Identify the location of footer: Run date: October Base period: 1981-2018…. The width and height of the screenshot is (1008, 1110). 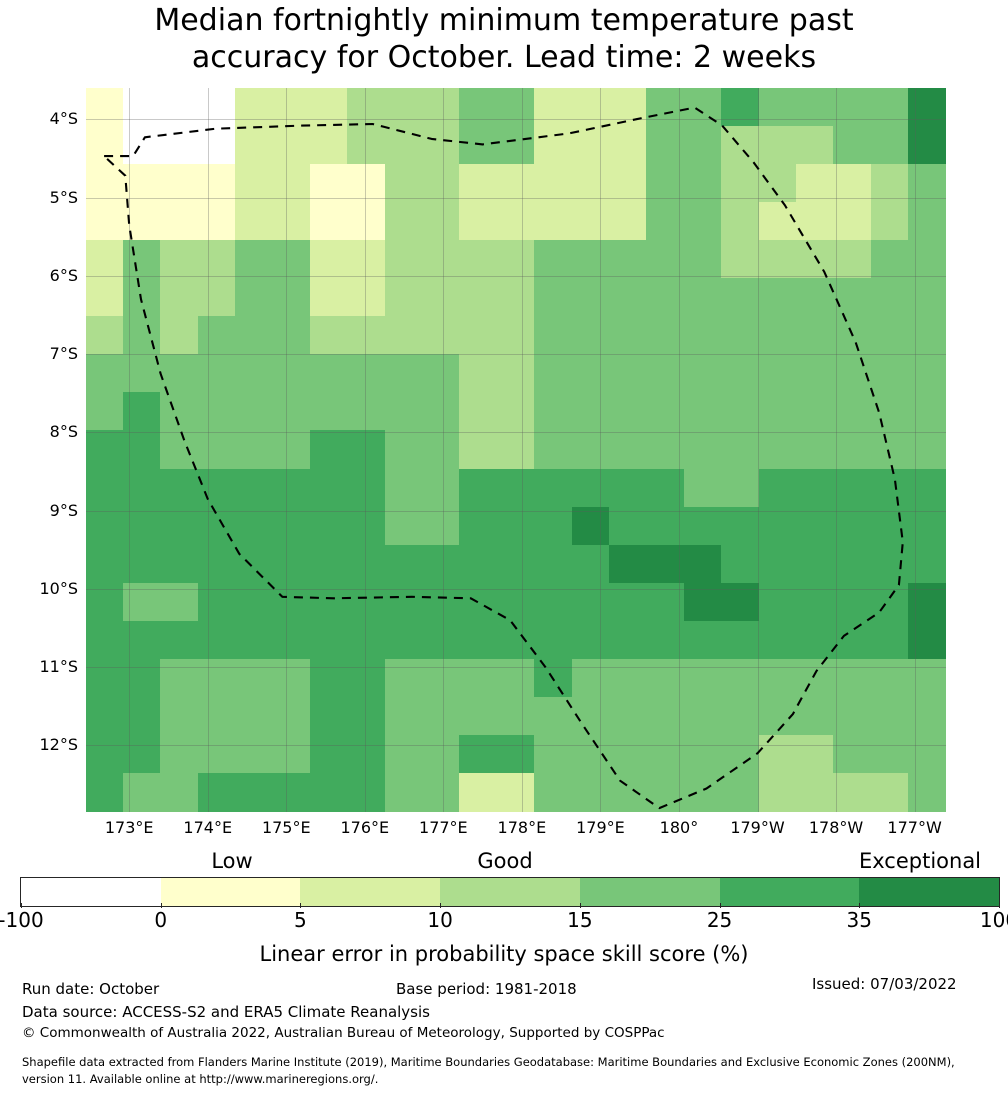
(504, 1042).